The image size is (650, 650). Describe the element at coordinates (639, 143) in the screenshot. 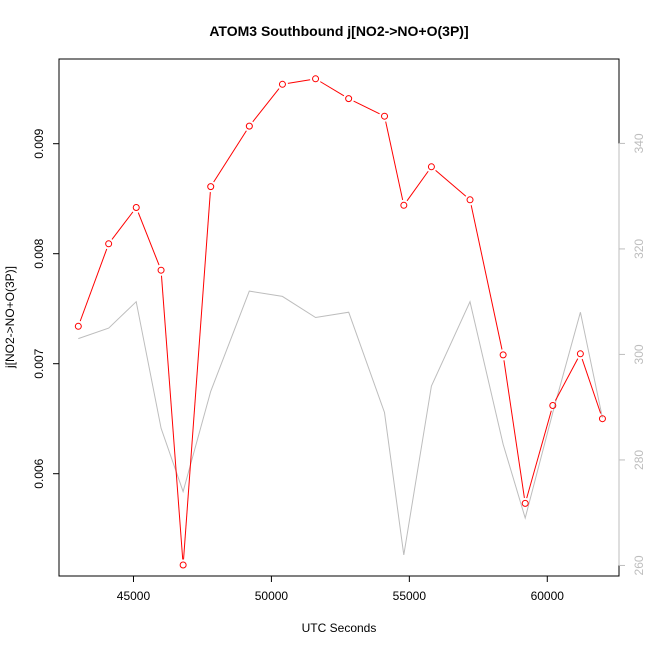

I see `y2-tick-label: 340` at that location.